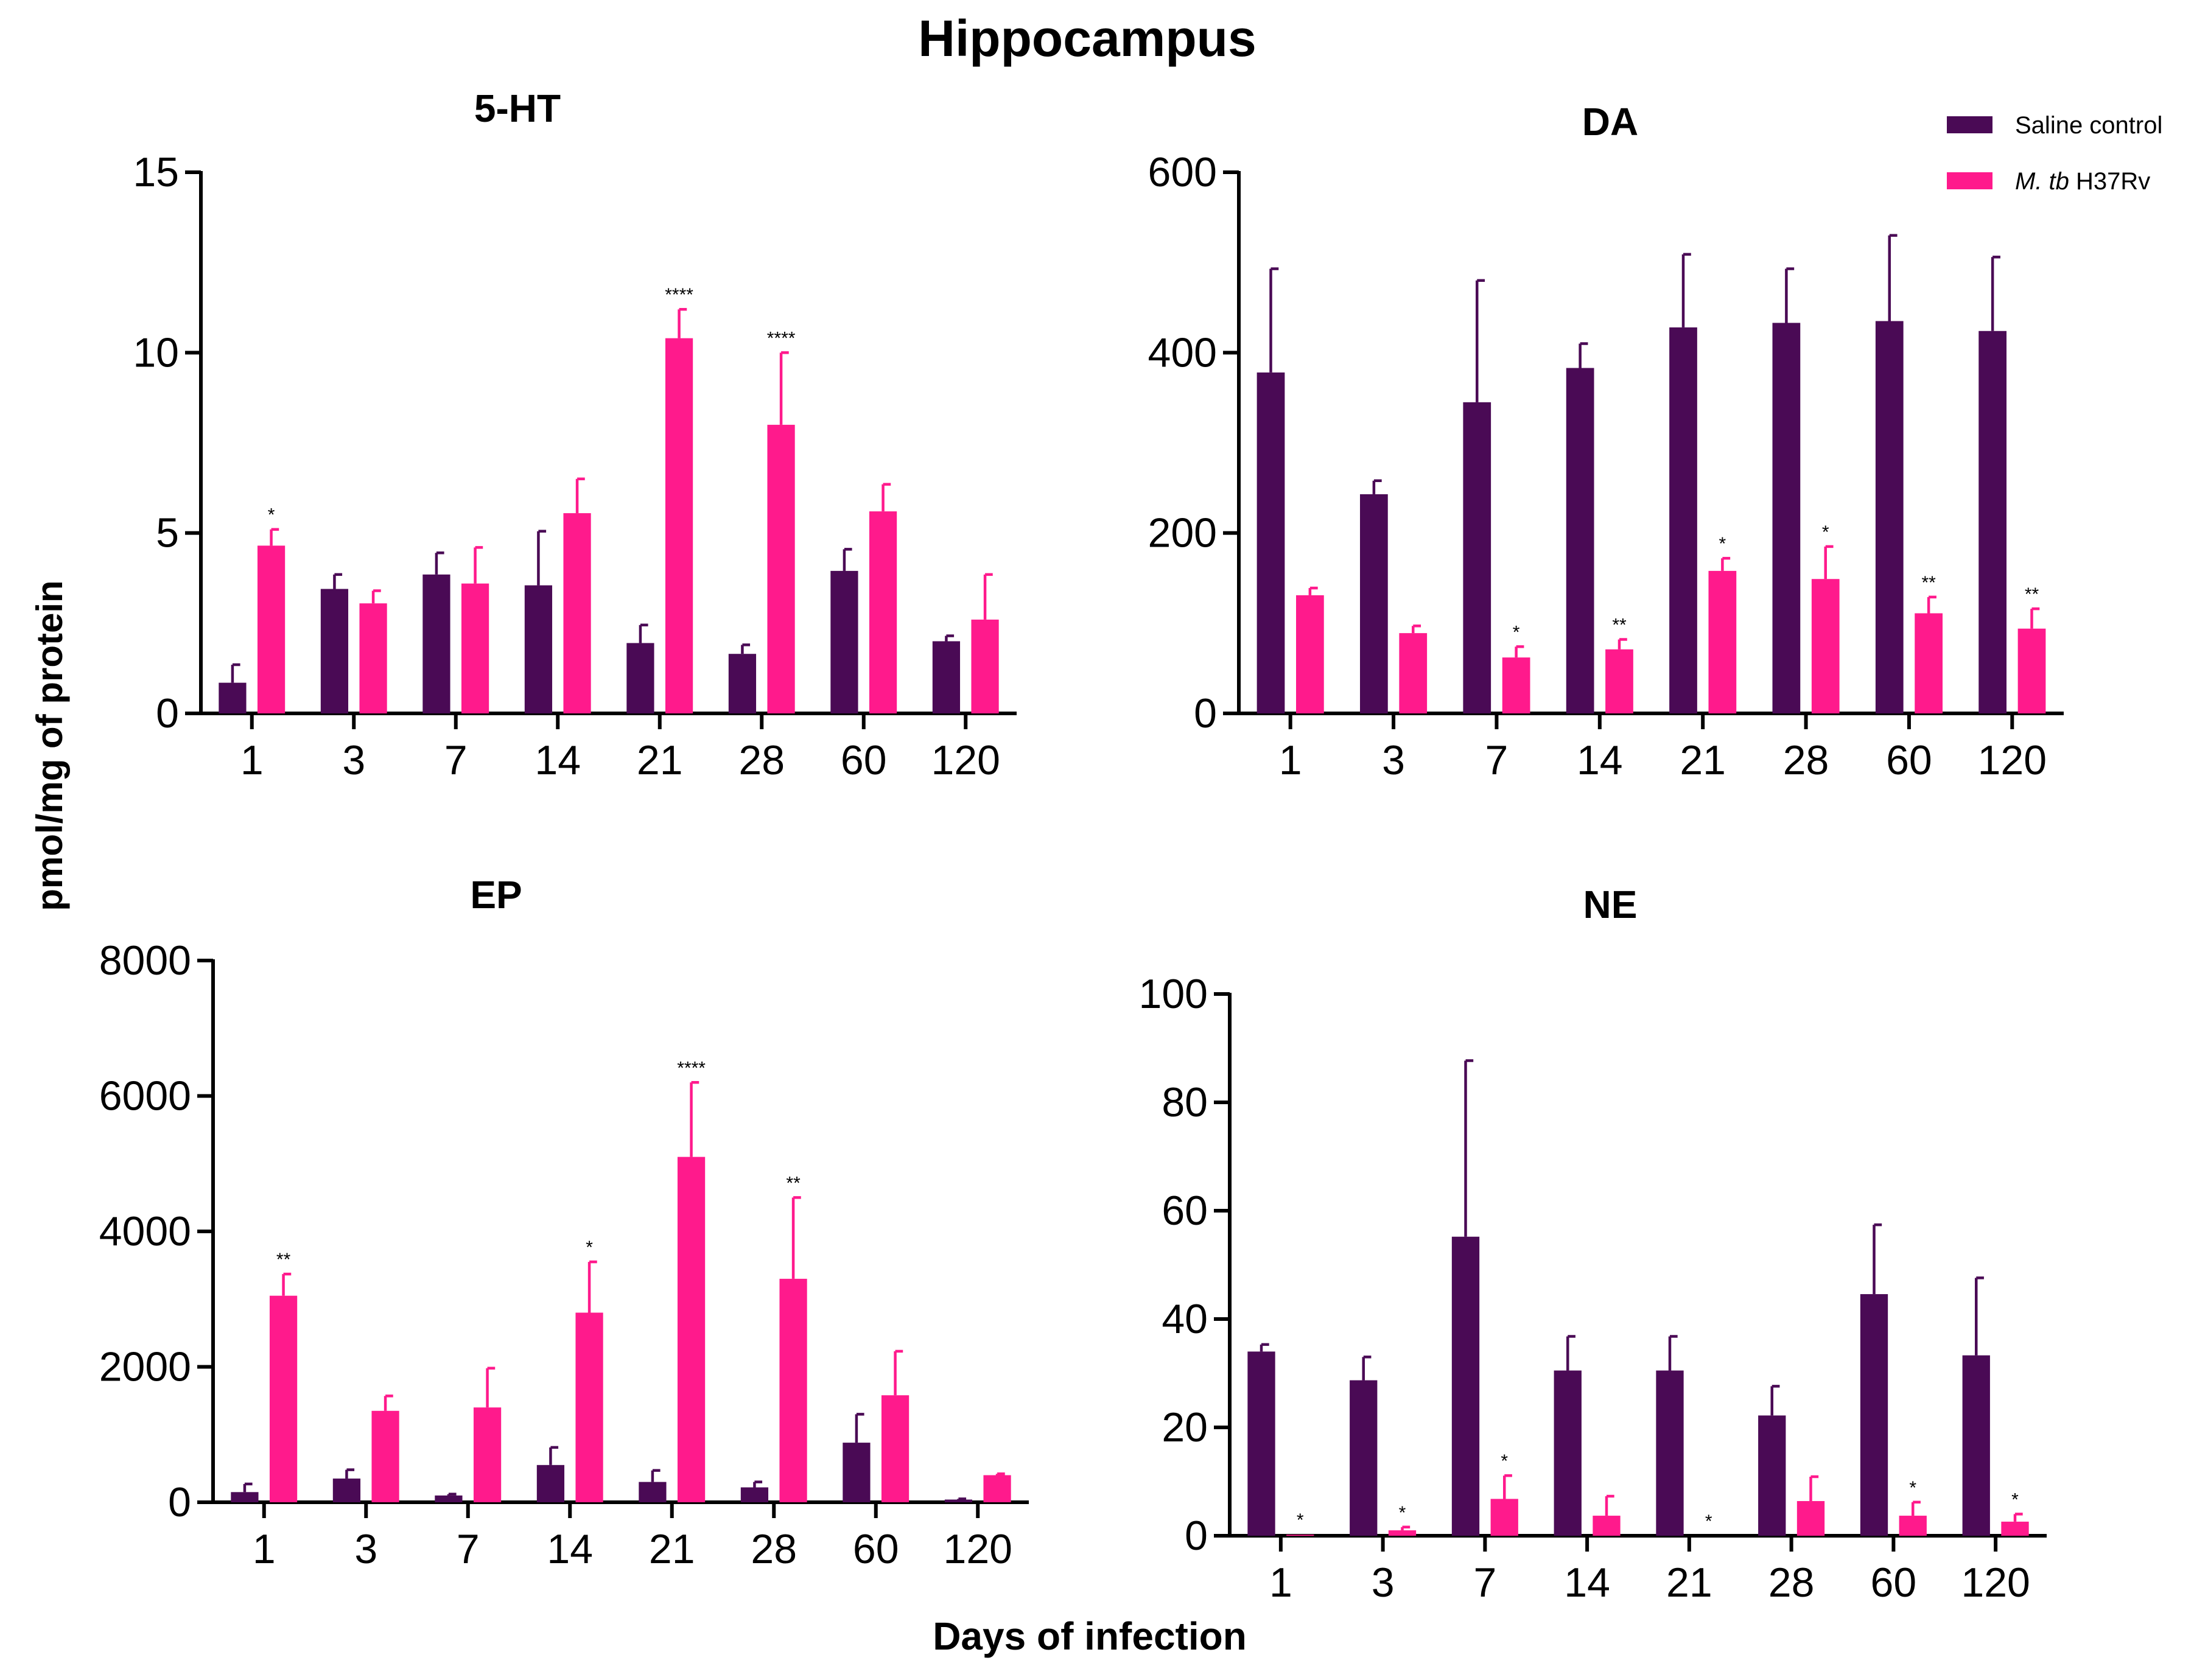 The width and height of the screenshot is (2208, 1680). What do you see at coordinates (1185, 1319) in the screenshot?
I see `y-tick-label: 40` at bounding box center [1185, 1319].